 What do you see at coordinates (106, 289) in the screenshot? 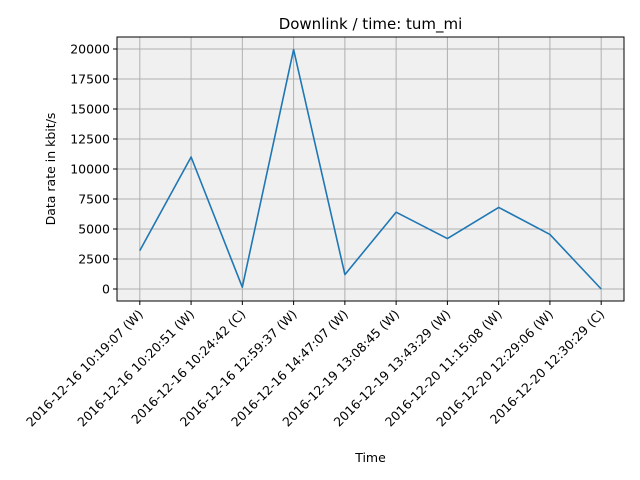
I see `y-tick-label: 0` at bounding box center [106, 289].